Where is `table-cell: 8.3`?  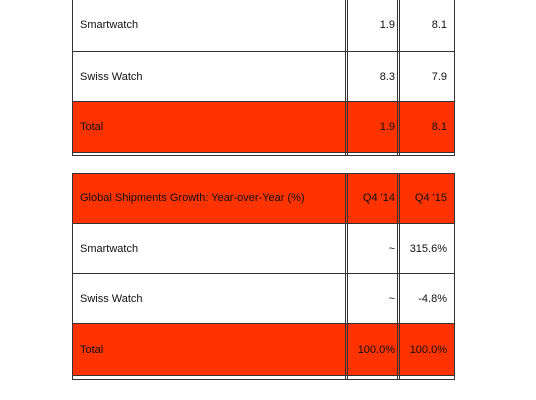
table-cell: 8.3 is located at coordinates (387, 76).